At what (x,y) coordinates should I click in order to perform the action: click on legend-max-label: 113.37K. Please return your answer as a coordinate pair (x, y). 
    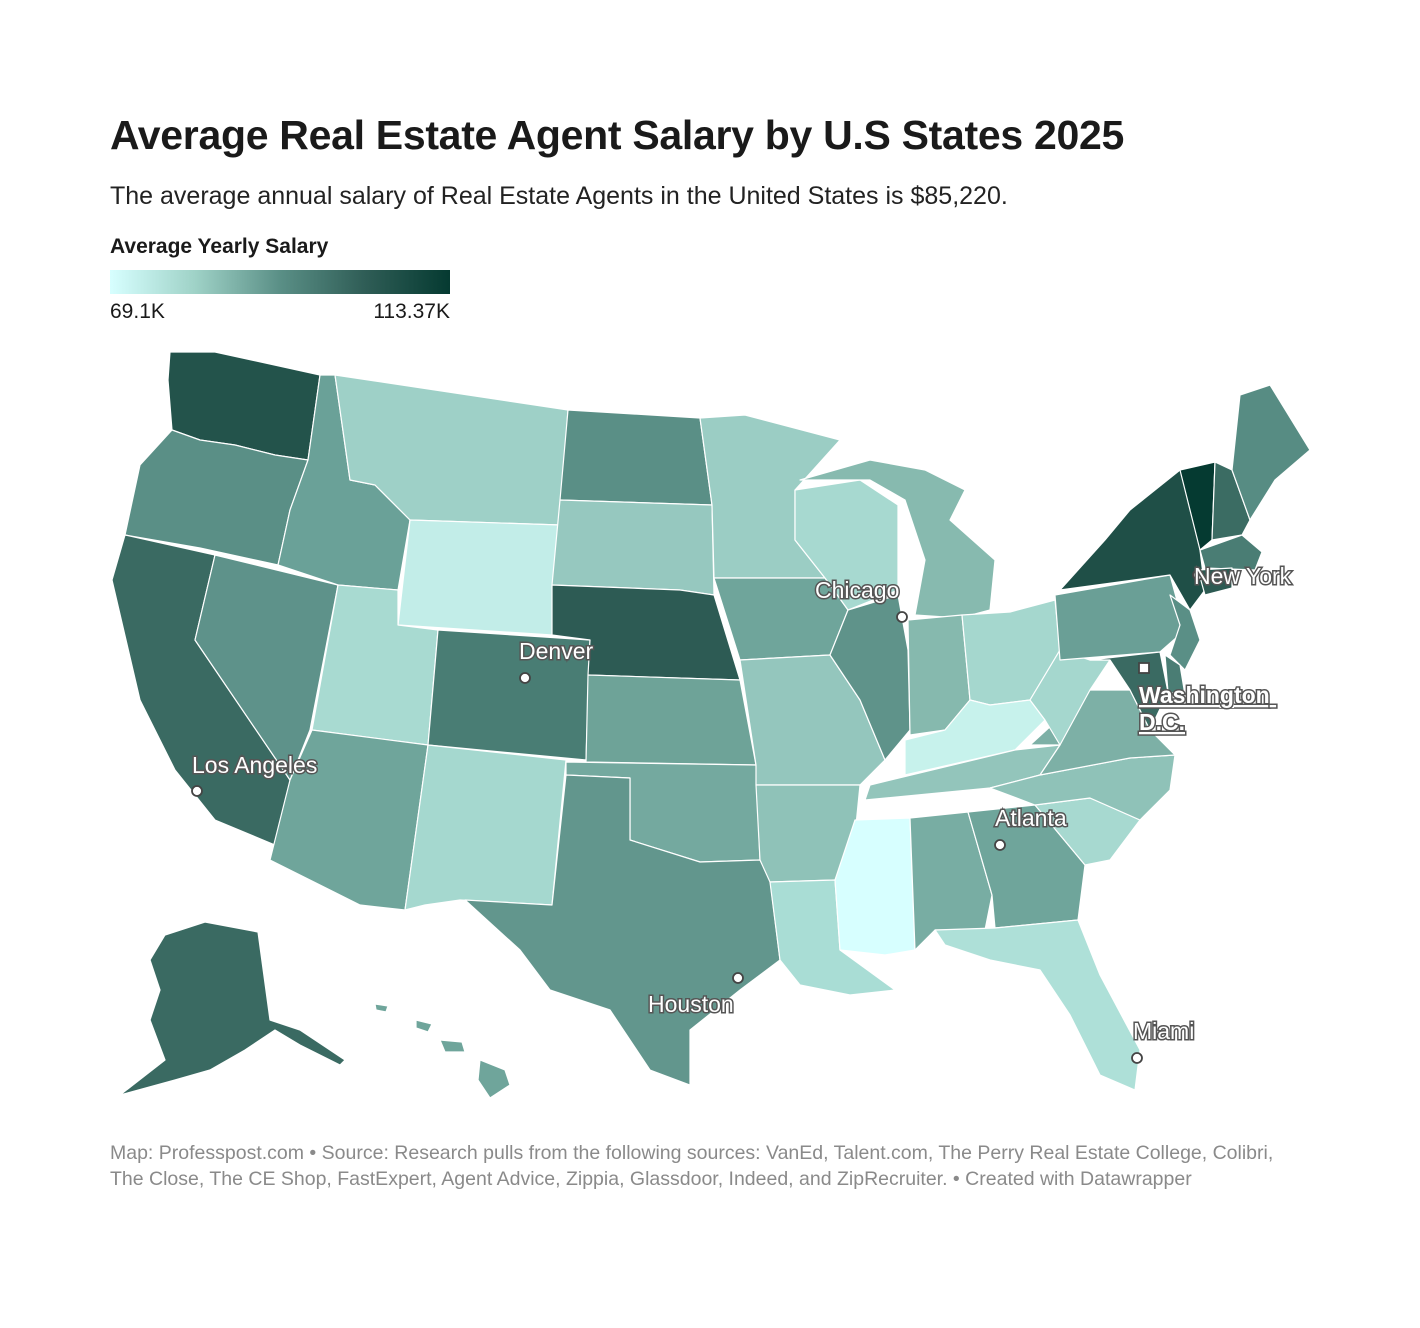
    Looking at the image, I should click on (411, 311).